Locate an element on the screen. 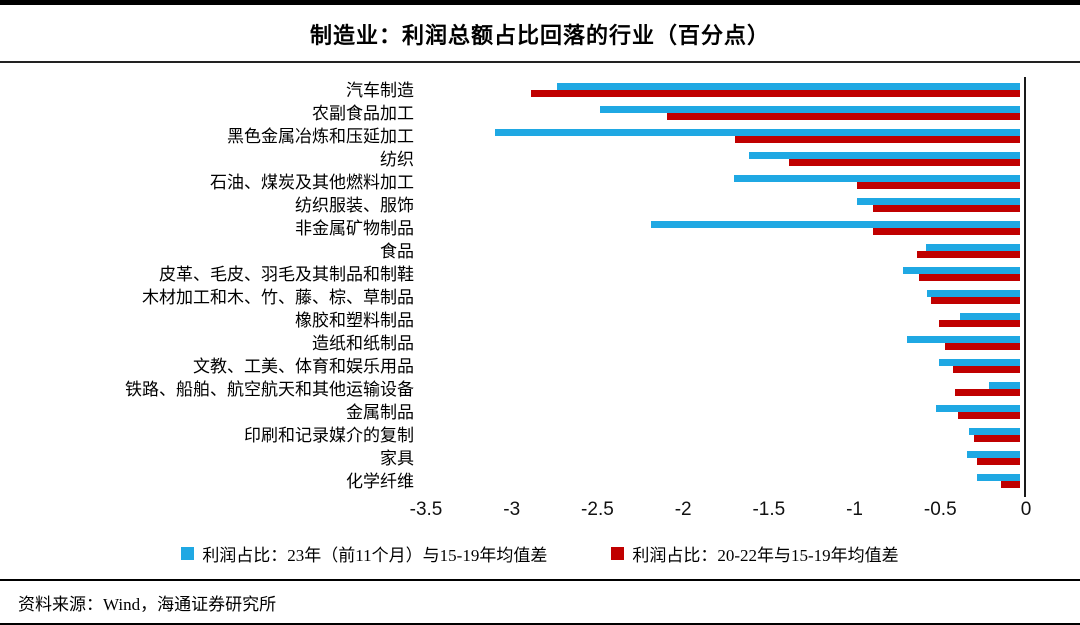 The width and height of the screenshot is (1080, 625). legend-swatch-blue-icon is located at coordinates (188, 553).